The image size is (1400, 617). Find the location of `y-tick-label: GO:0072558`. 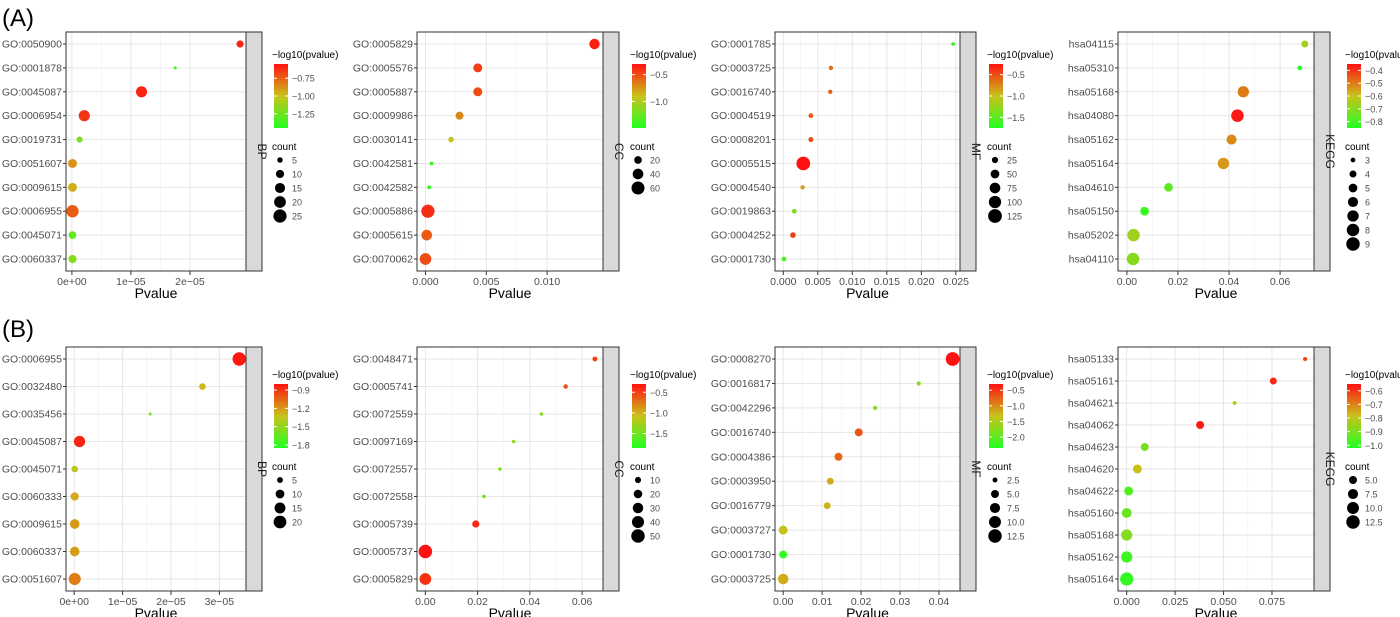

y-tick-label: GO:0072558 is located at coordinates (383, 497).